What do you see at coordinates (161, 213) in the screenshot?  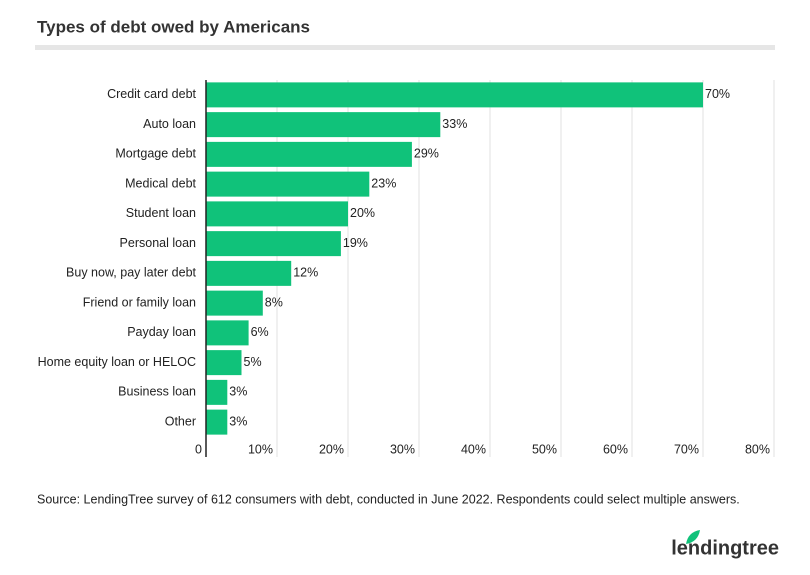 I see `y-tick-label: Student loan` at bounding box center [161, 213].